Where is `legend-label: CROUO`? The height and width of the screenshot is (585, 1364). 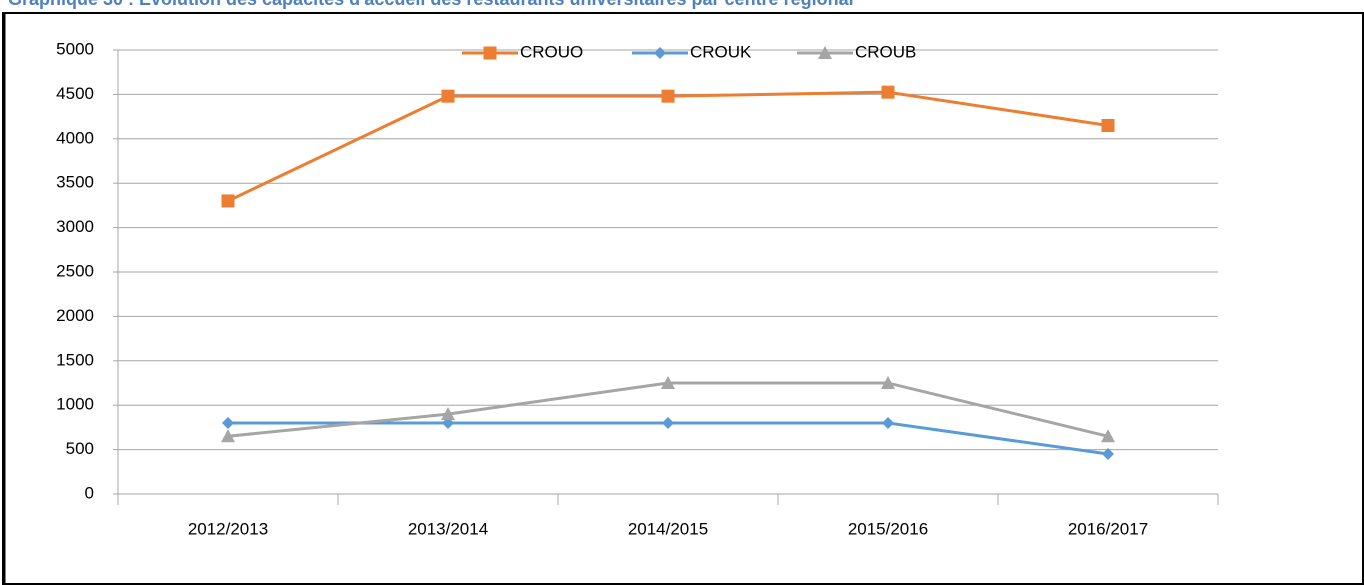
legend-label: CROUO is located at coordinates (551, 51).